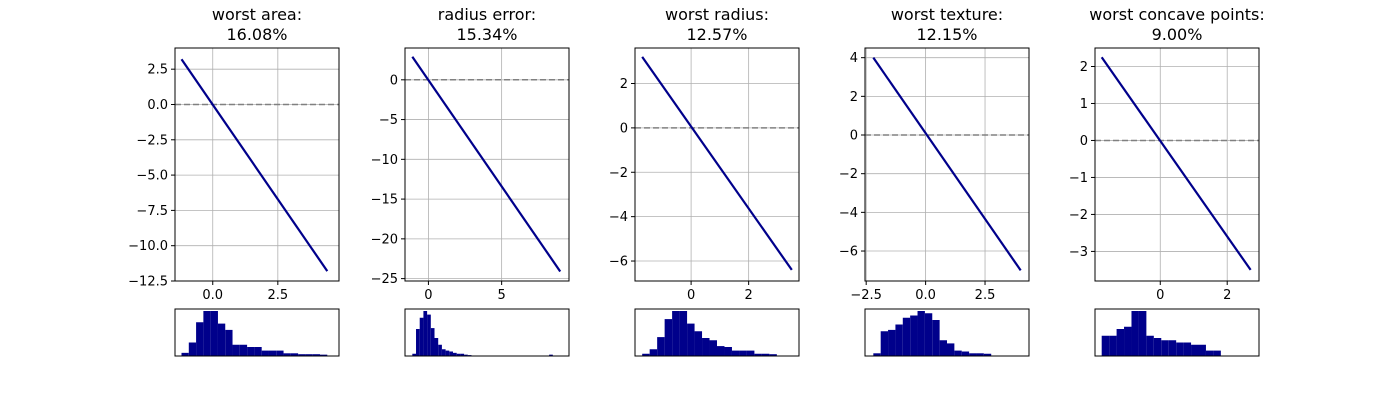  I want to click on panel-title-line: radius error:, so click(487, 14).